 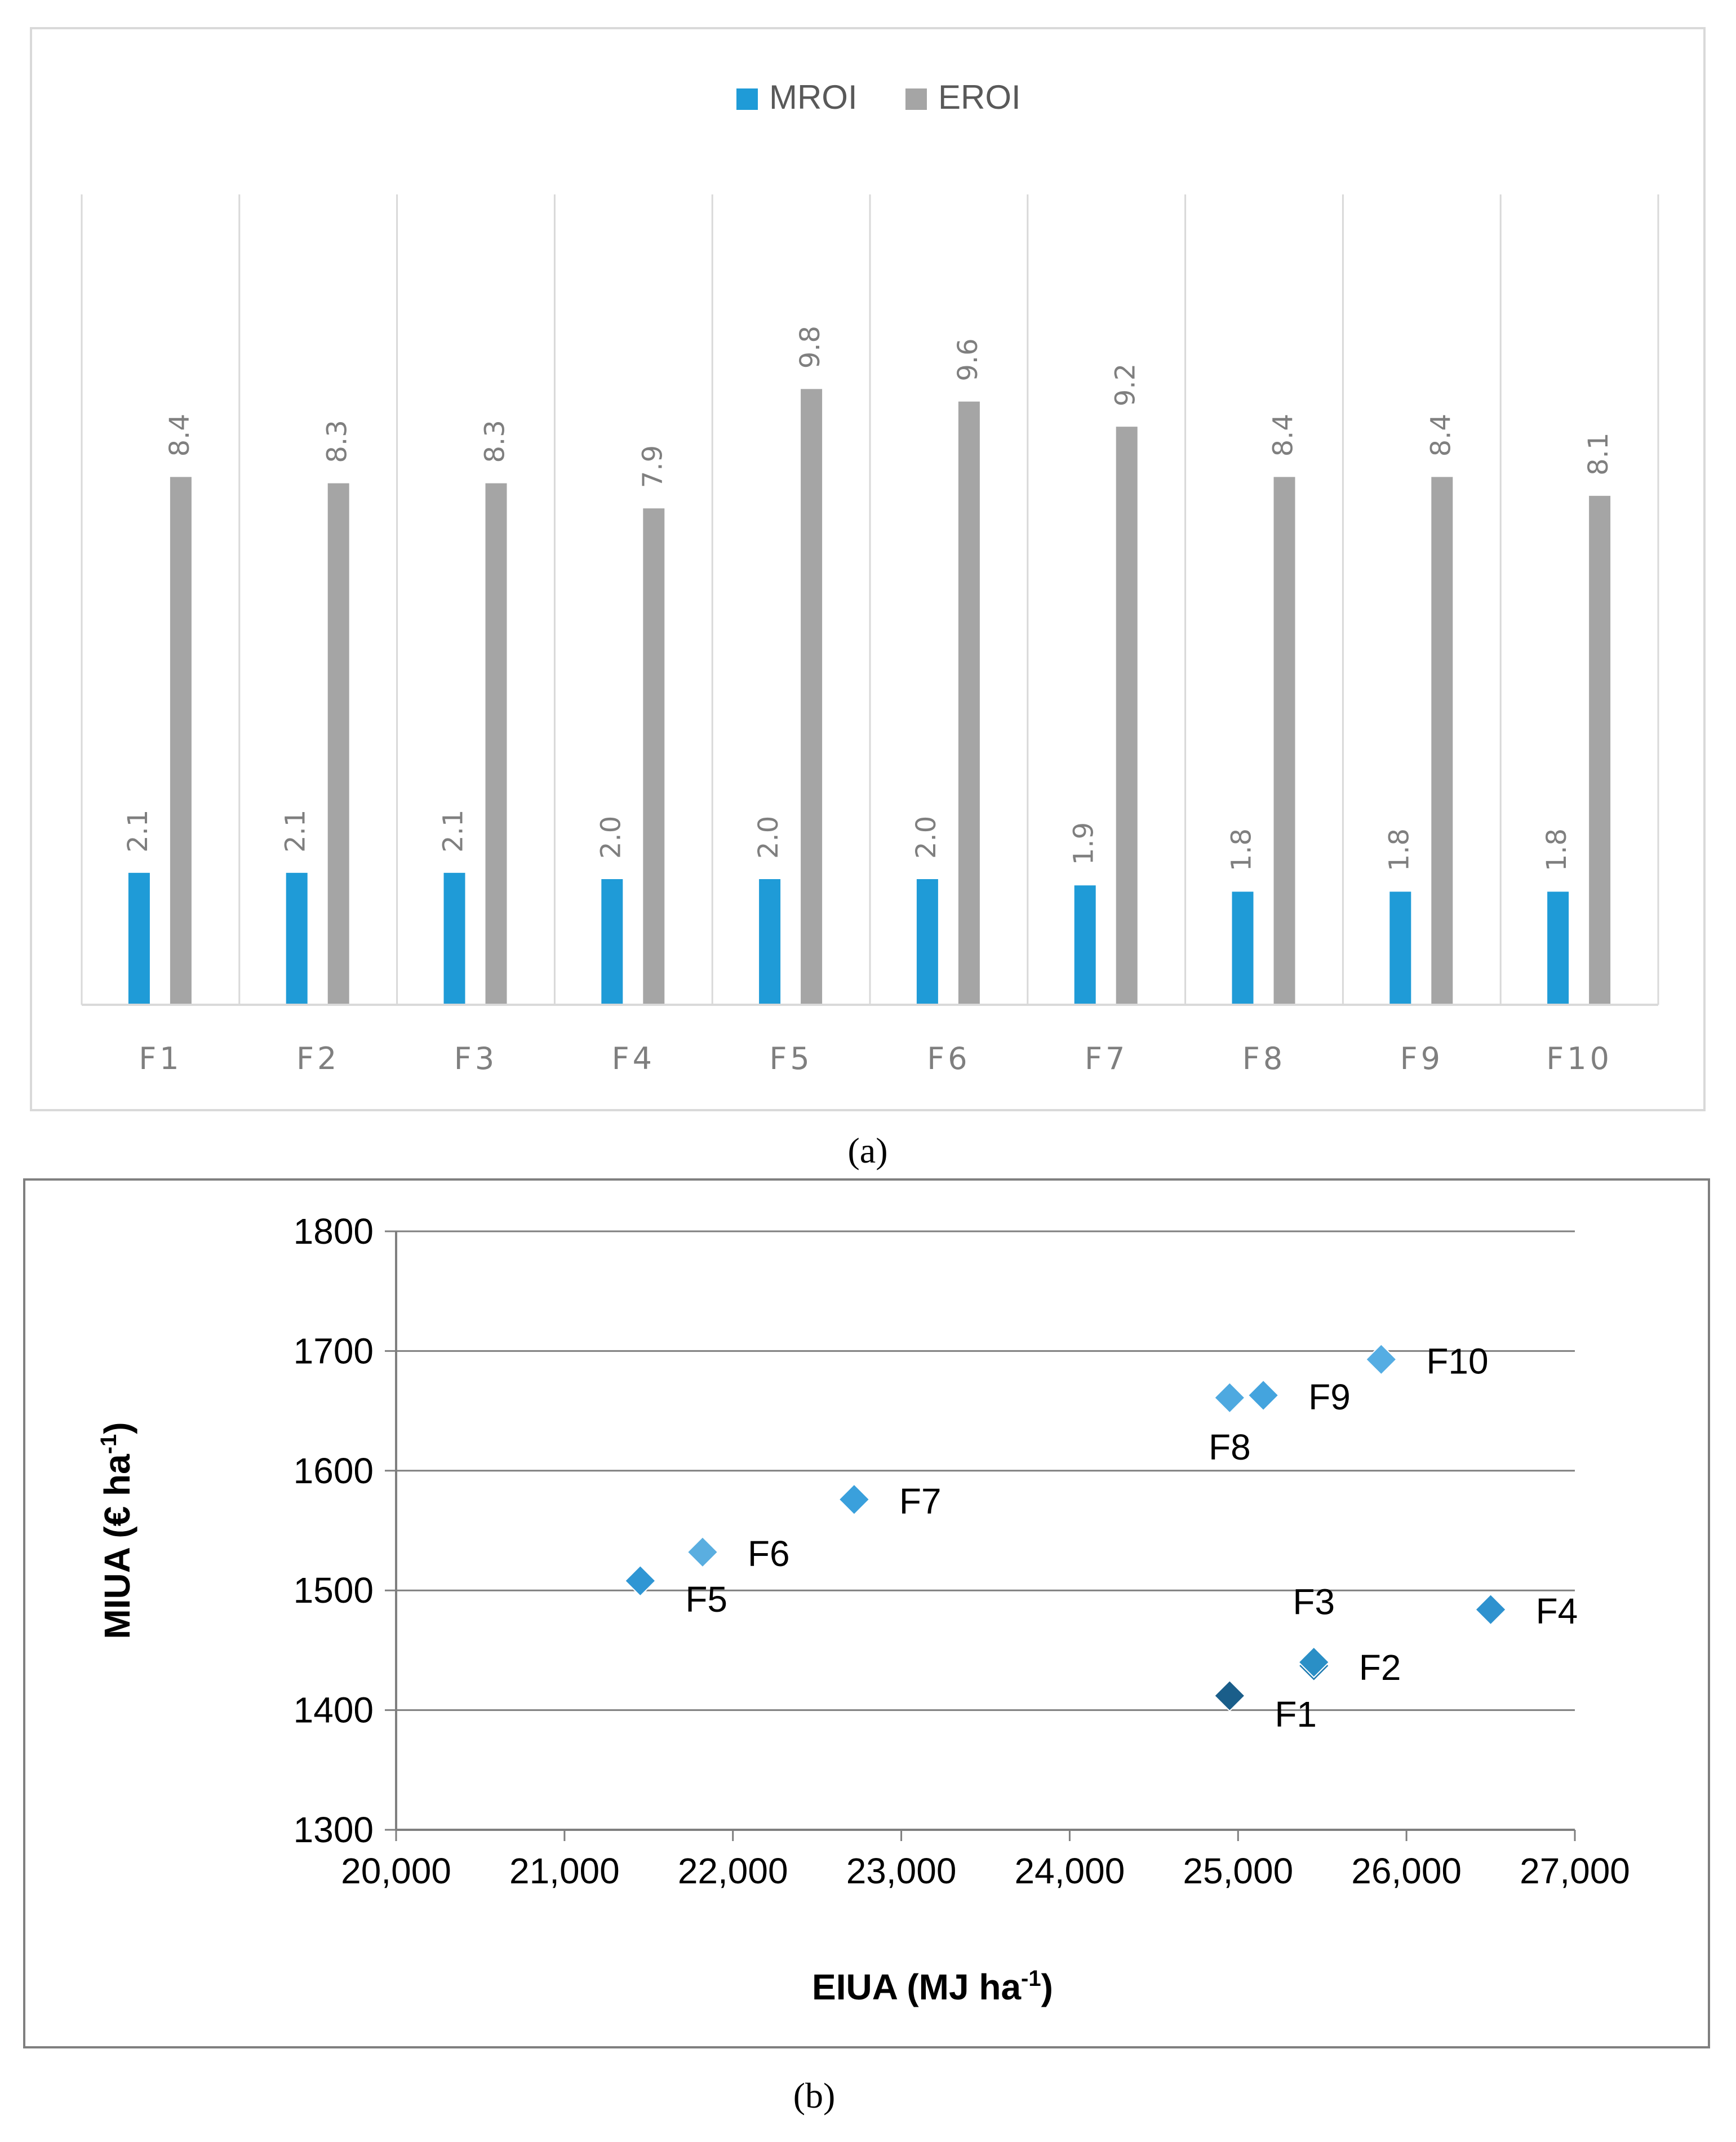 What do you see at coordinates (1579, 1058) in the screenshot?
I see `category-label-f10: F10` at bounding box center [1579, 1058].